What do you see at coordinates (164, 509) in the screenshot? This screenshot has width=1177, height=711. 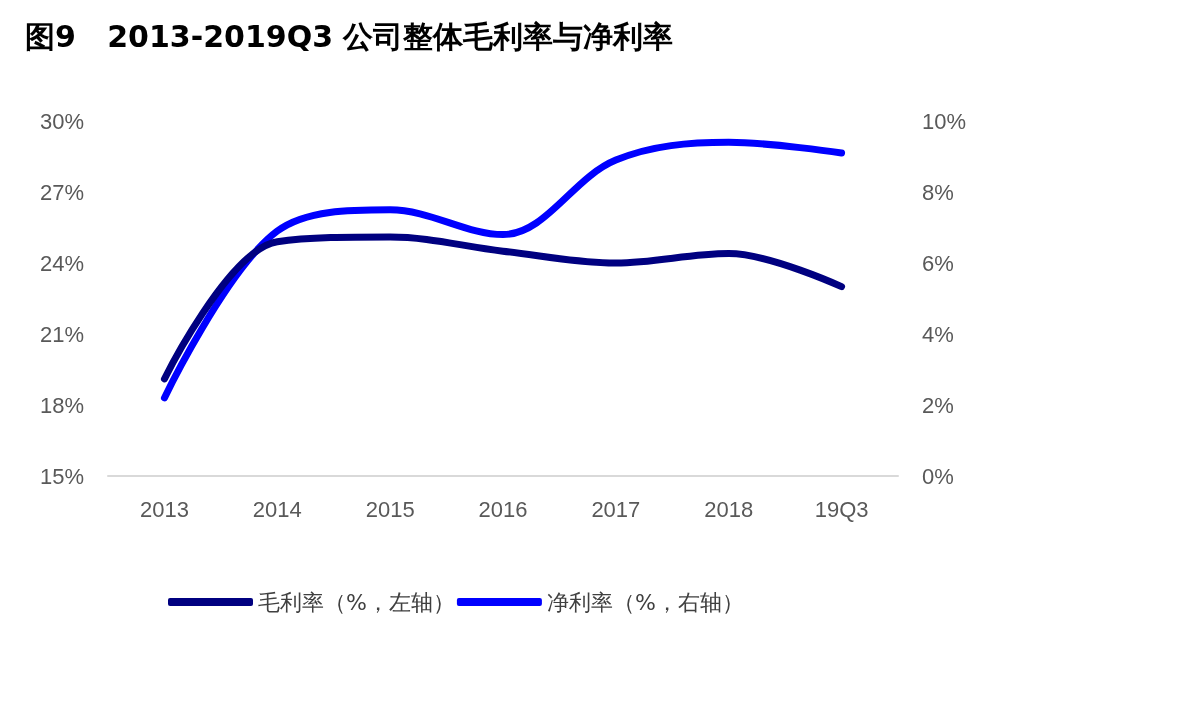 I see `x-tick-label: 2013` at bounding box center [164, 509].